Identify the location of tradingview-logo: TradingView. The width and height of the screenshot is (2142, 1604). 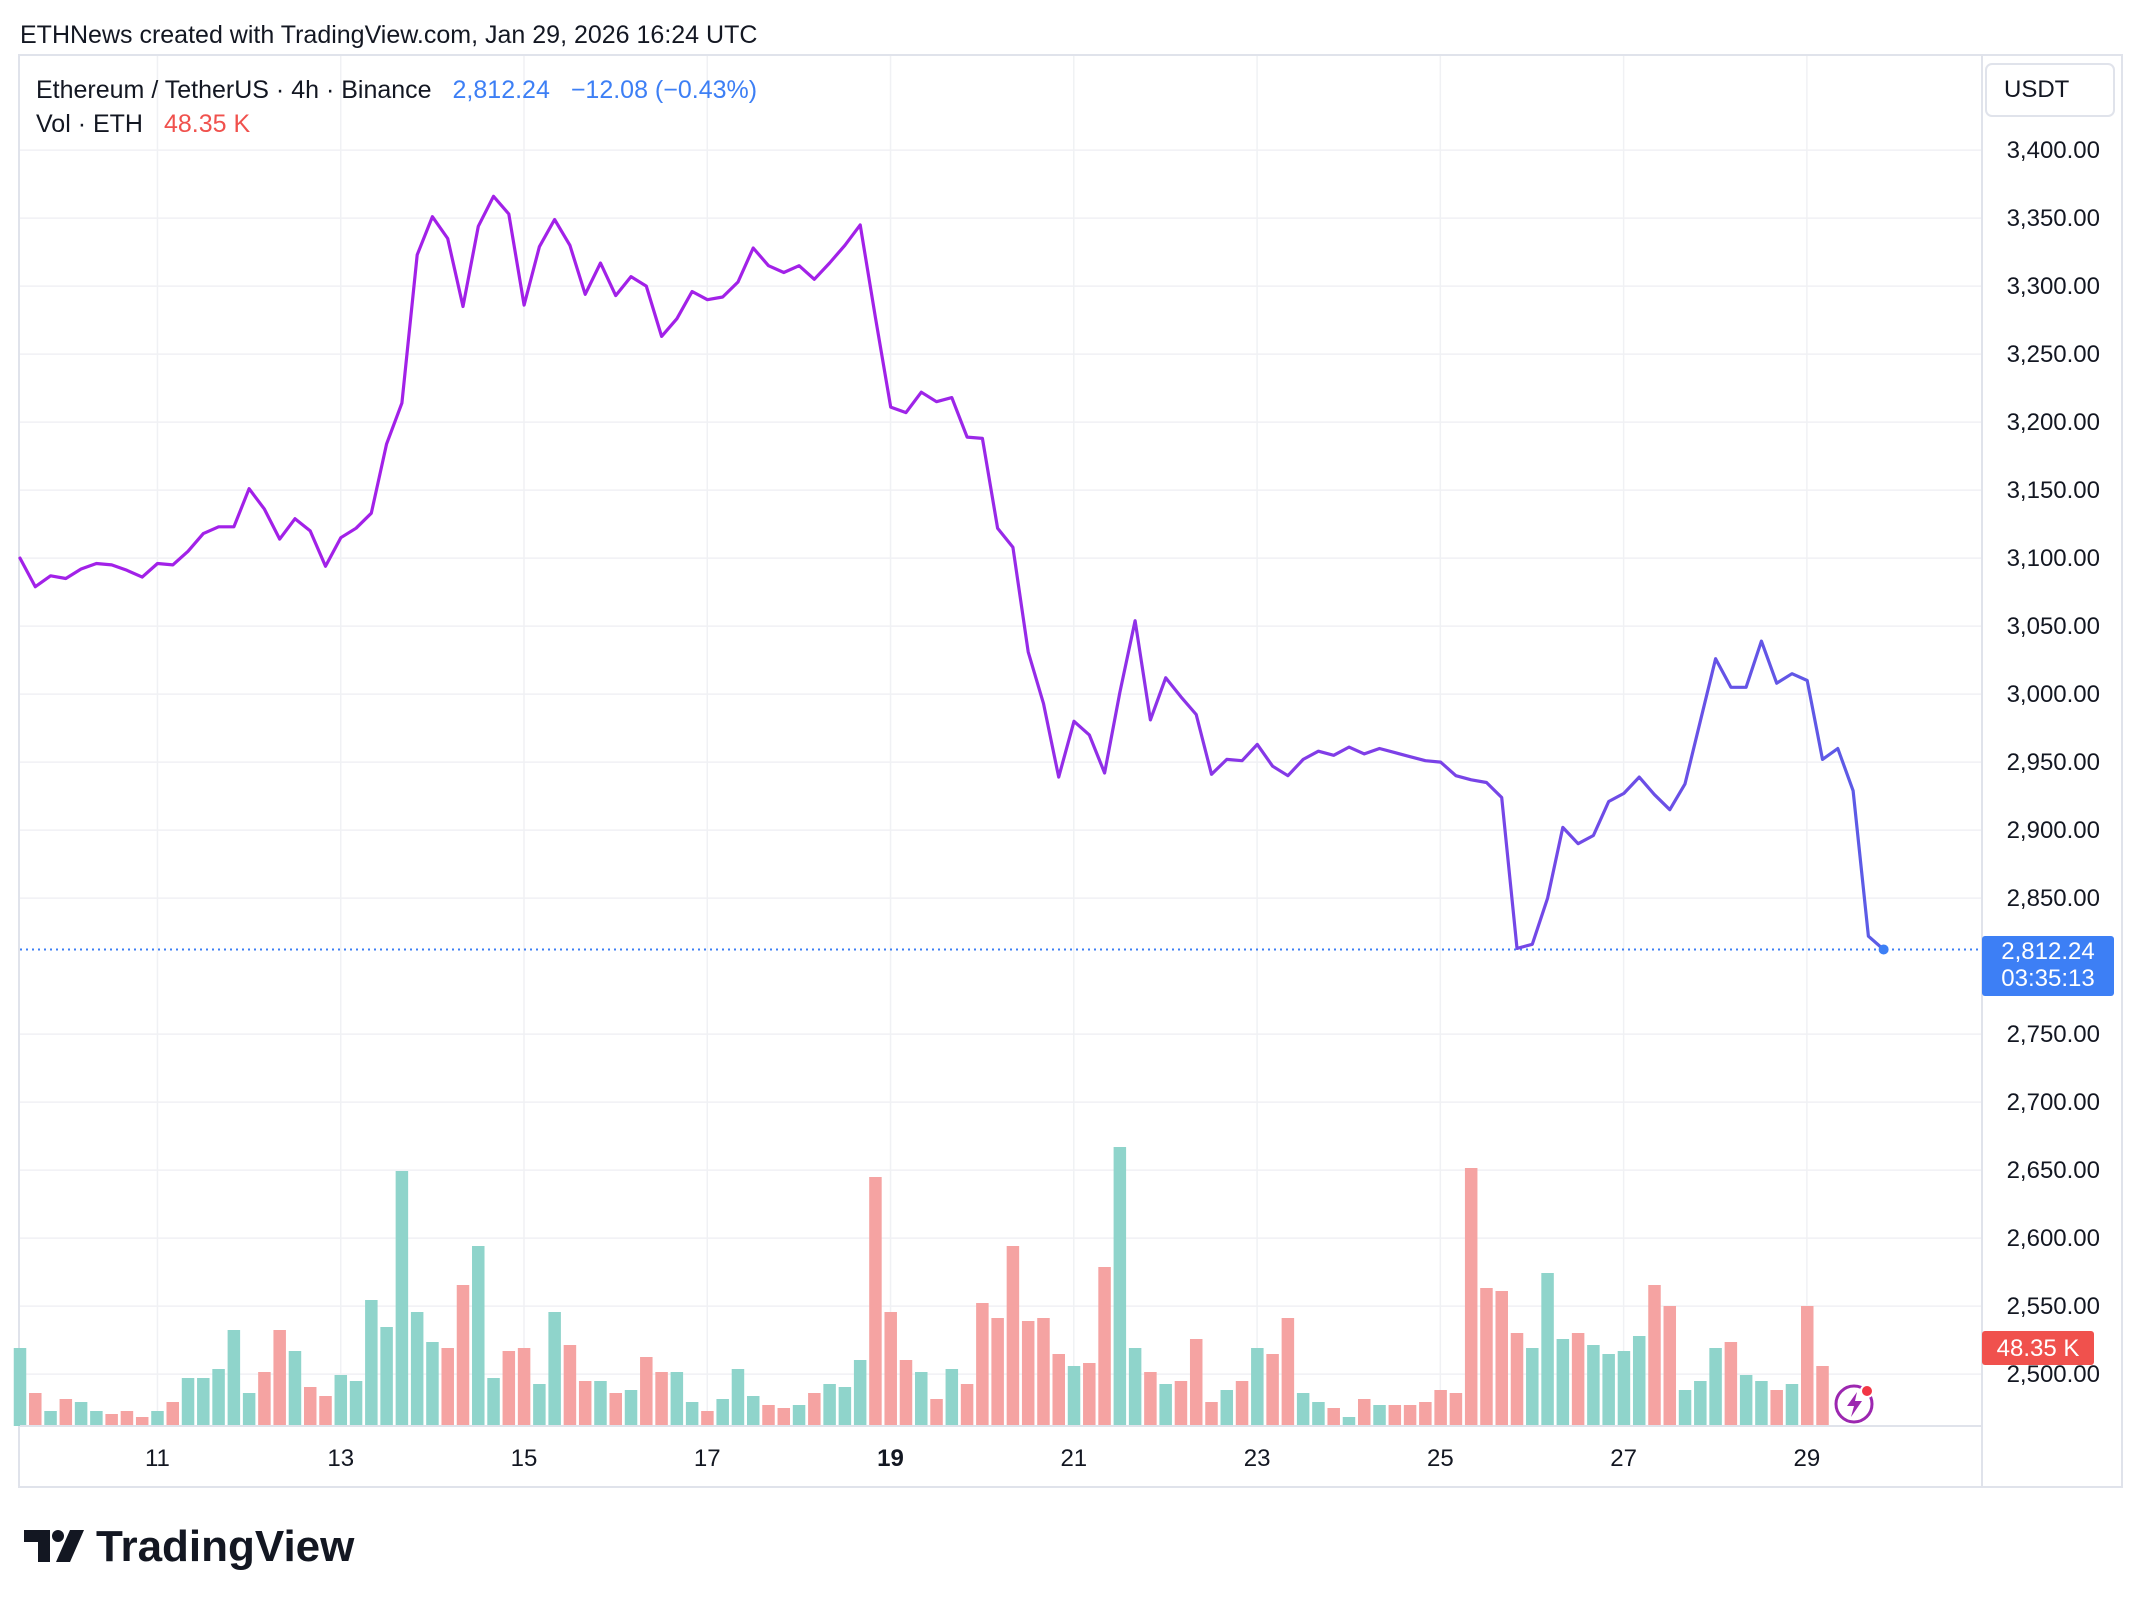
(189, 1546).